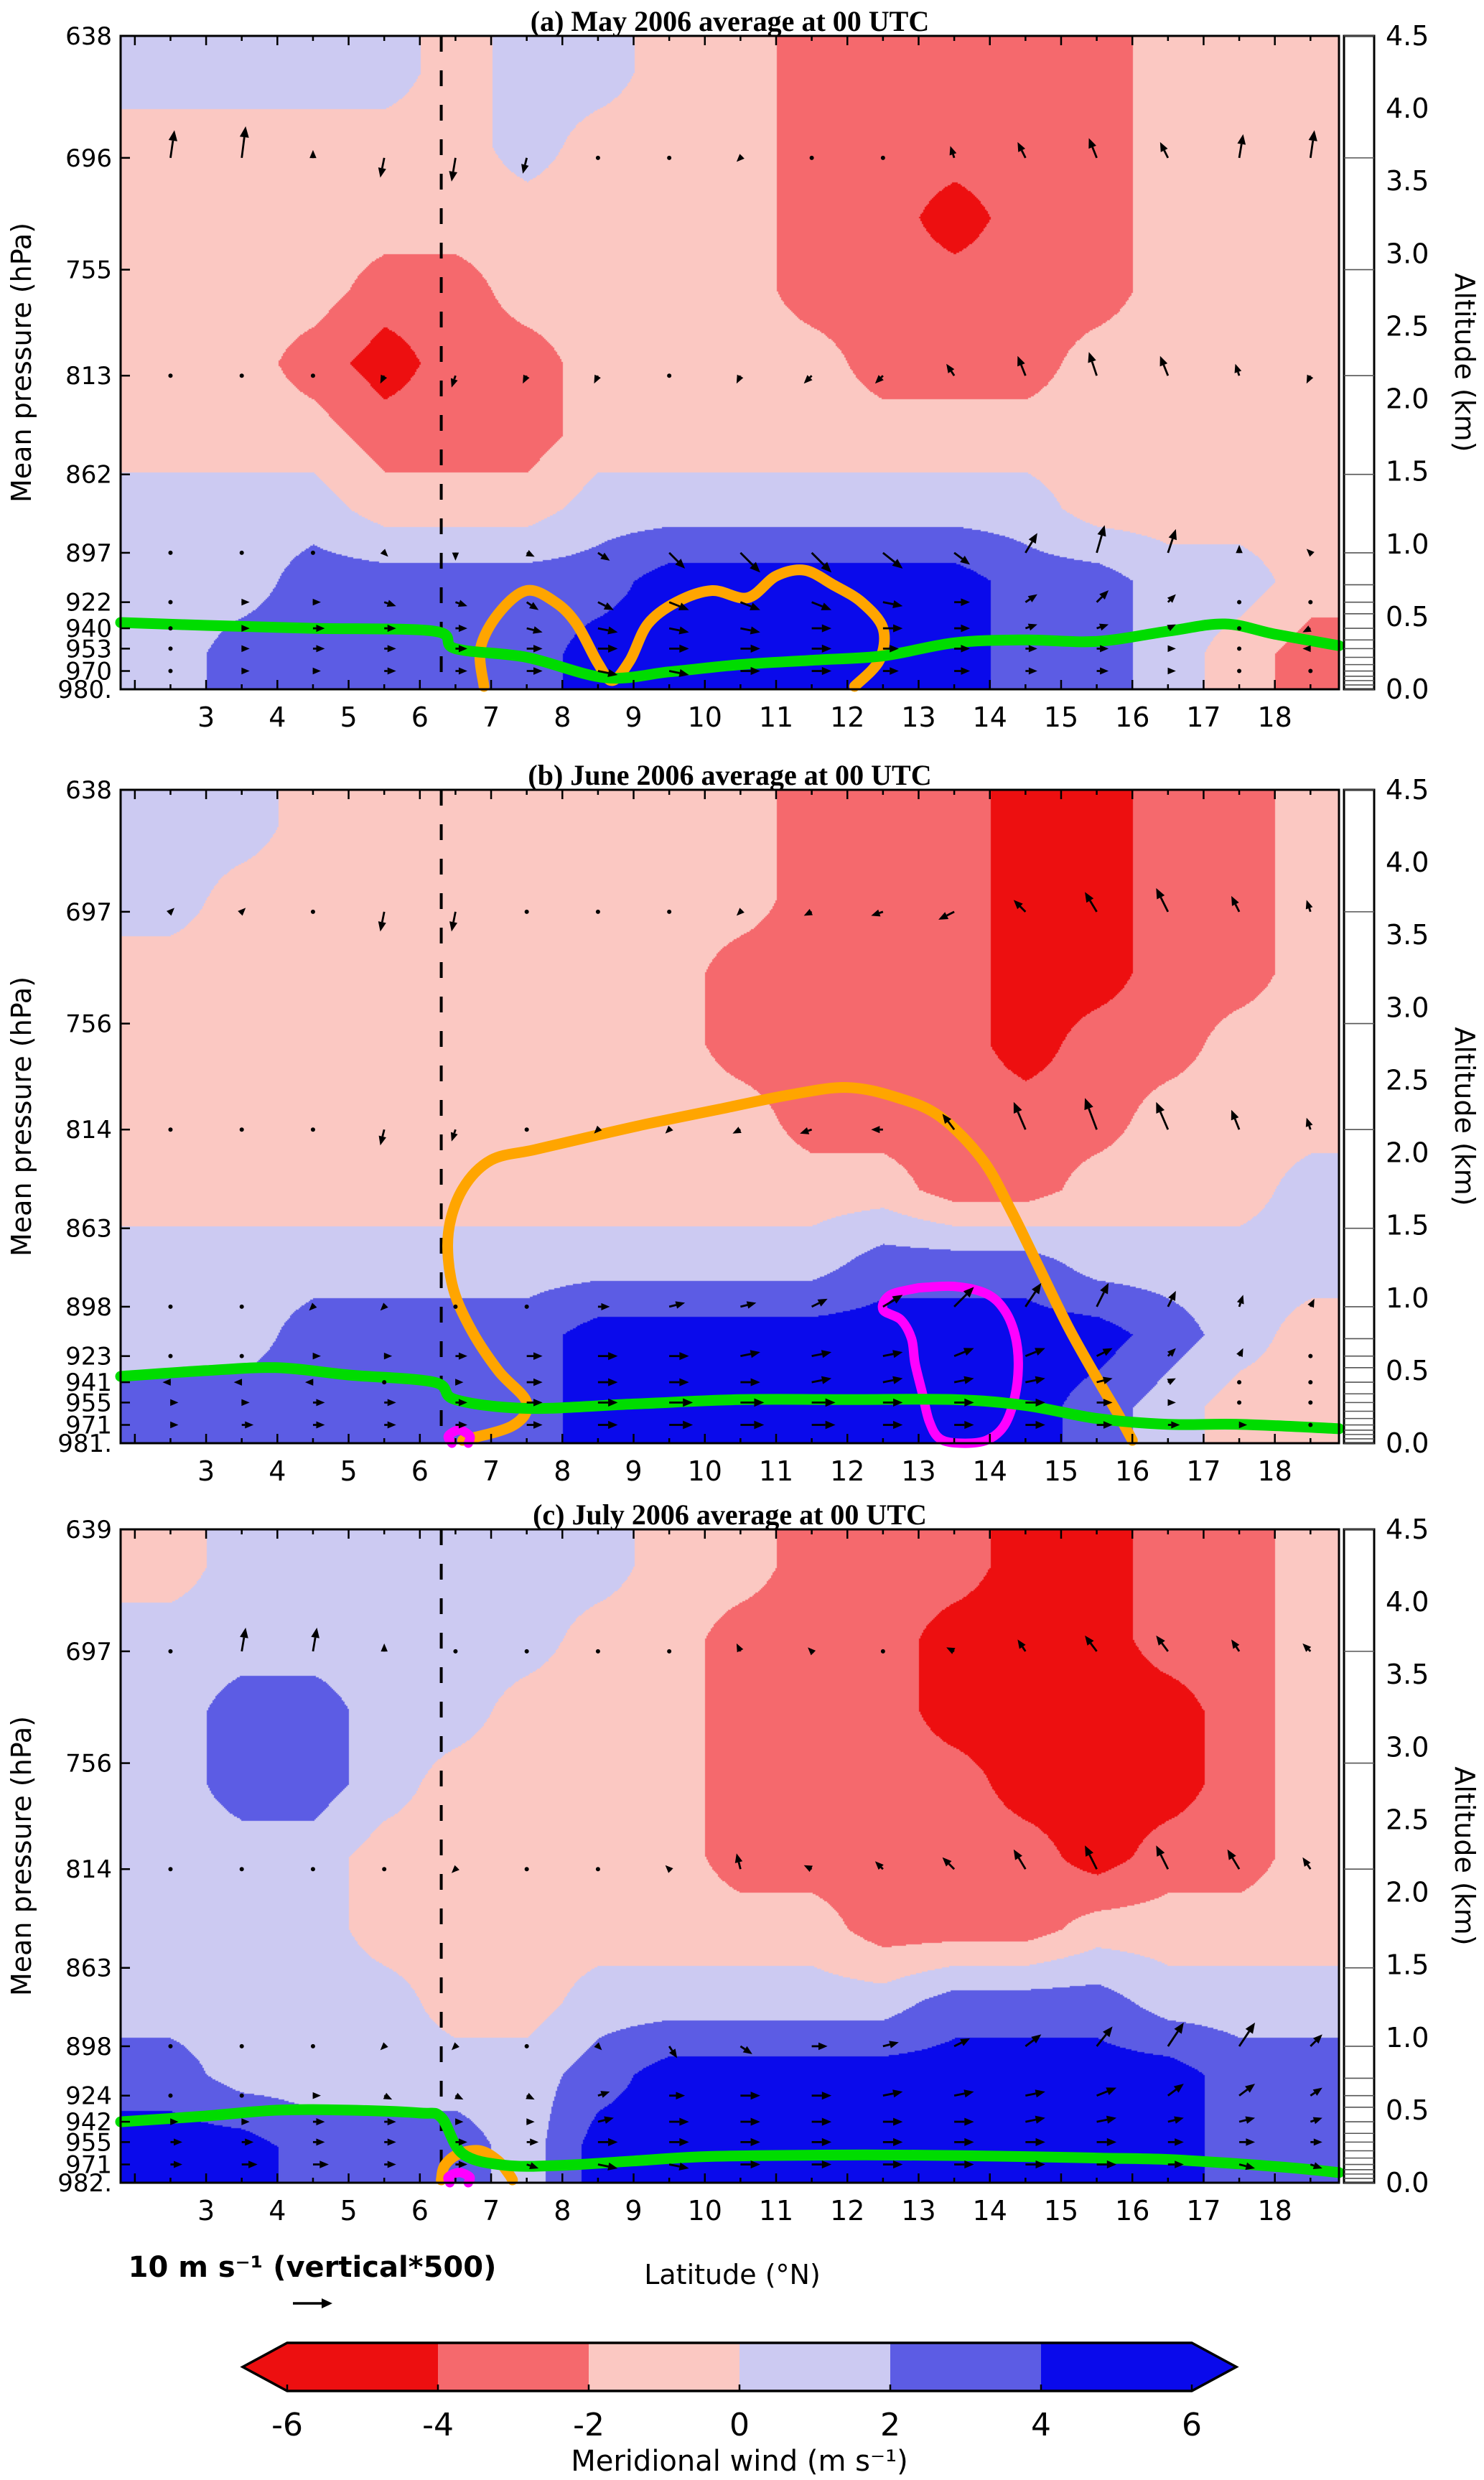 The height and width of the screenshot is (2480, 1484). What do you see at coordinates (88, 913) in the screenshot?
I see `svg-text: 697` at bounding box center [88, 913].